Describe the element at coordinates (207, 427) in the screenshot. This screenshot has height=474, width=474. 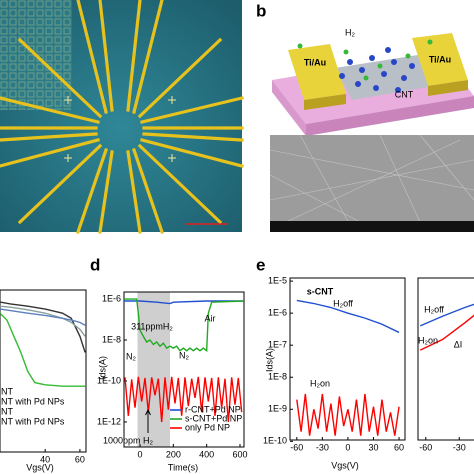
I see `legend-label: only Pd NP` at that location.